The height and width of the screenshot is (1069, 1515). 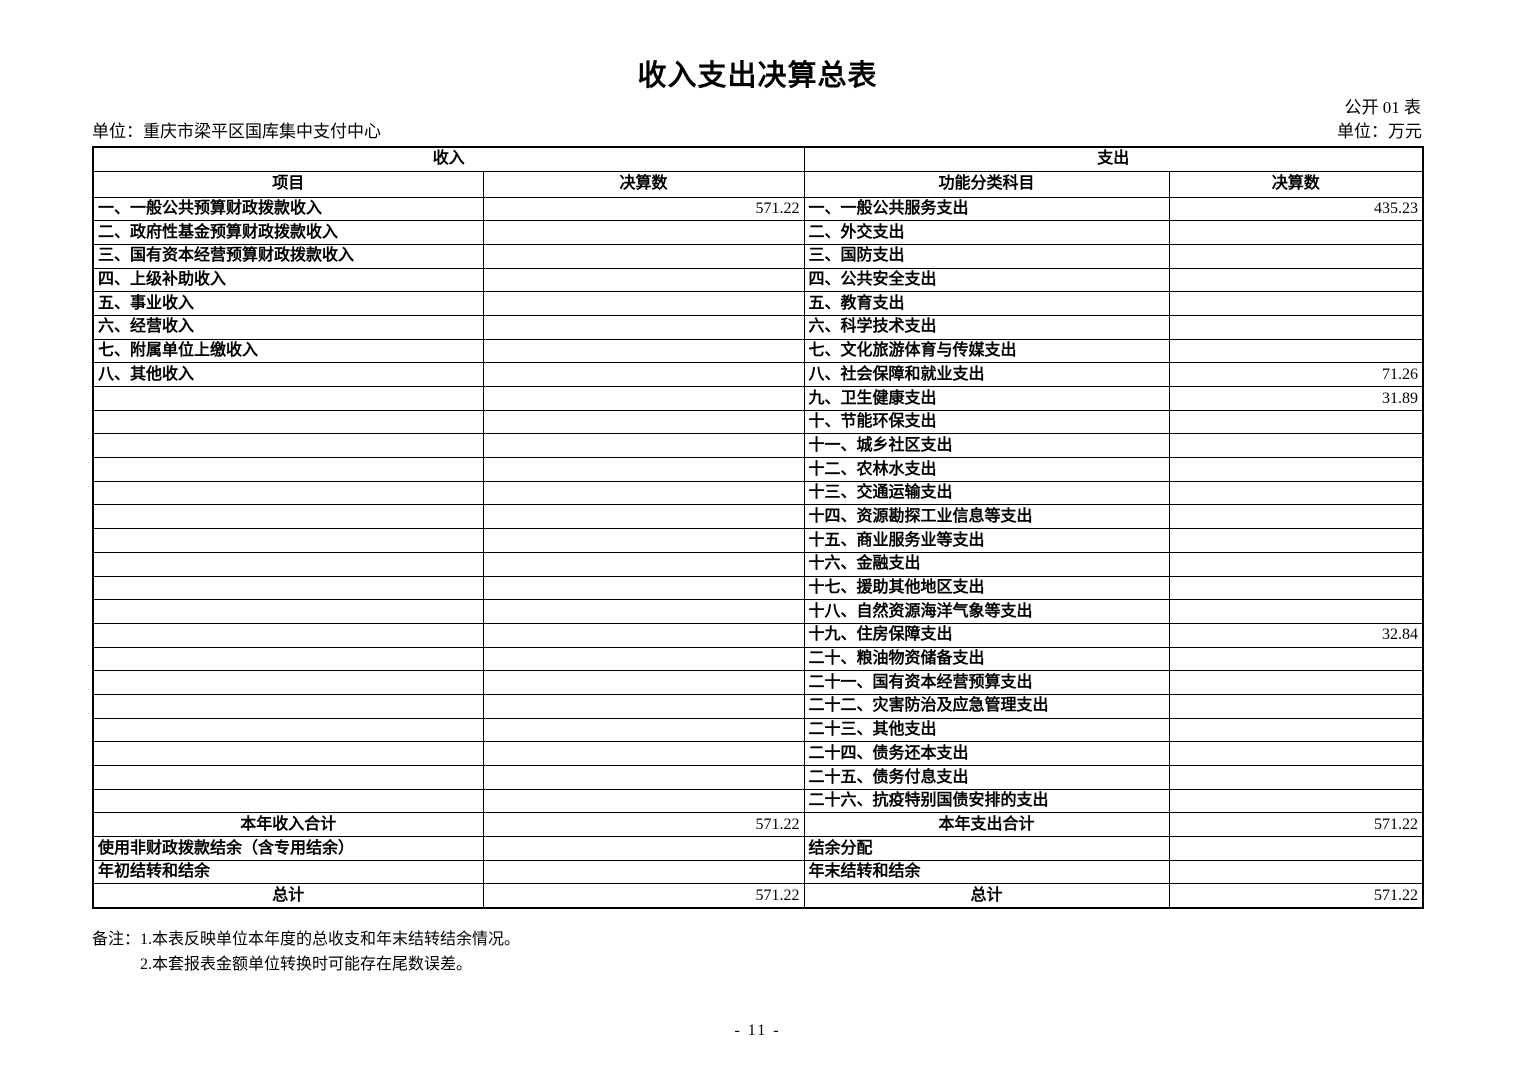 I want to click on table-row: 年初结转和结余 年末结转和结余, so click(x=758, y=872).